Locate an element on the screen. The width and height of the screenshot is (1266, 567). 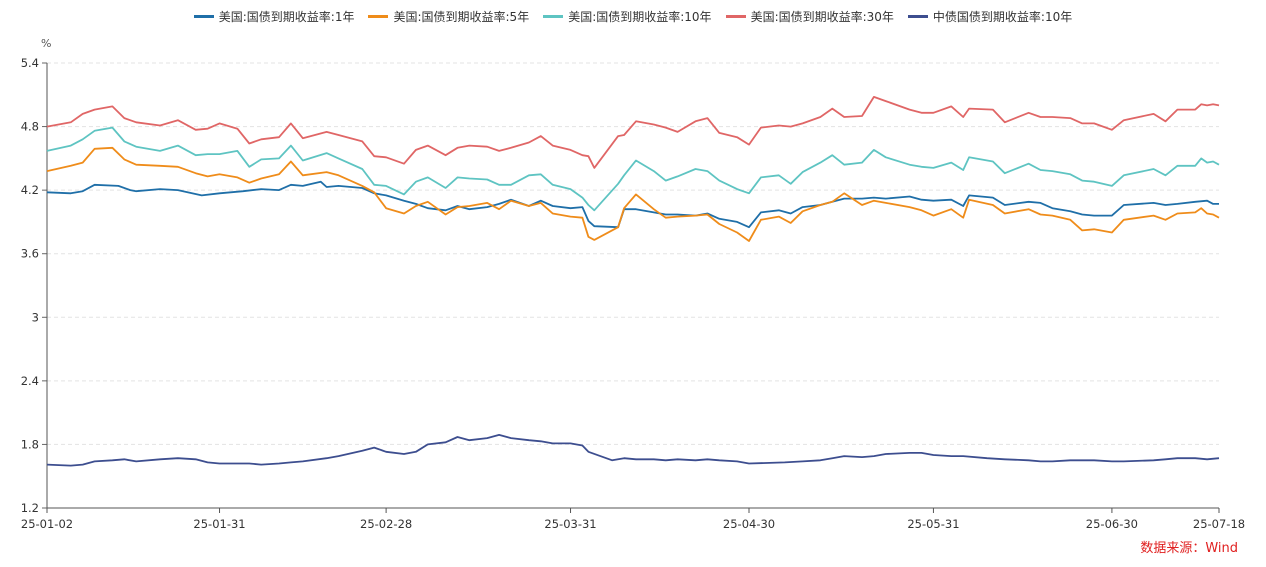
x-tick-label: 25-06-30 is located at coordinates (1112, 524).